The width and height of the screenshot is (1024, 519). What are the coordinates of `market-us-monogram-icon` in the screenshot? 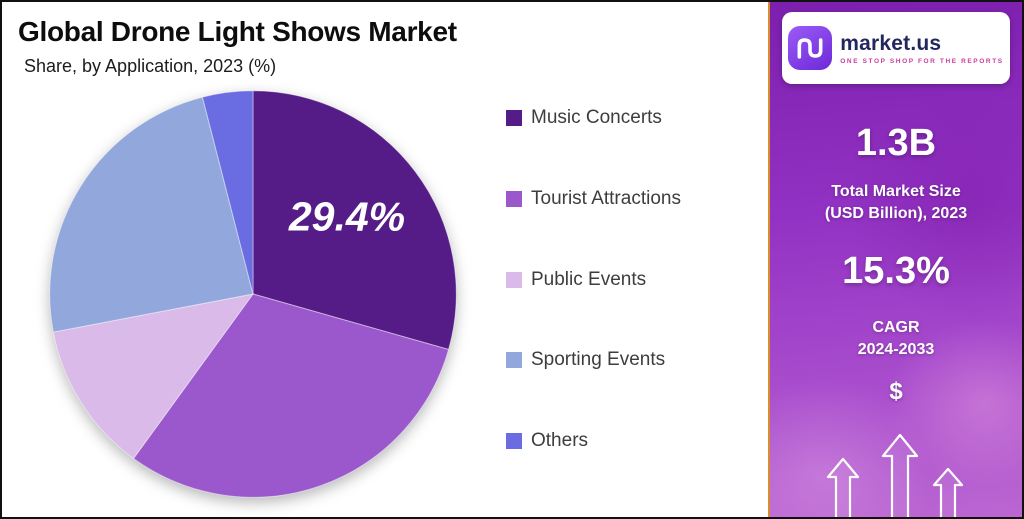 It's located at (810, 48).